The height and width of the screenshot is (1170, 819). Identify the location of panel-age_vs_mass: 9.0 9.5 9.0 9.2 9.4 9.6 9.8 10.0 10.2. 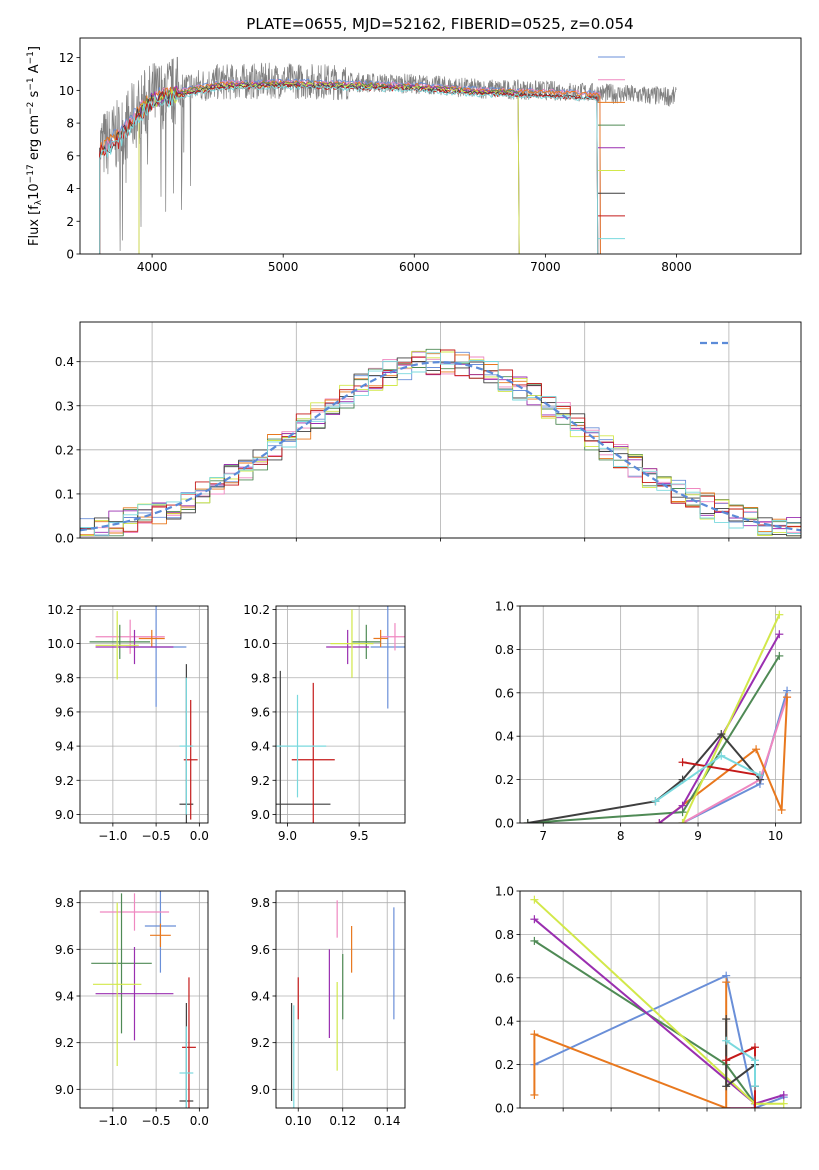
(324, 723).